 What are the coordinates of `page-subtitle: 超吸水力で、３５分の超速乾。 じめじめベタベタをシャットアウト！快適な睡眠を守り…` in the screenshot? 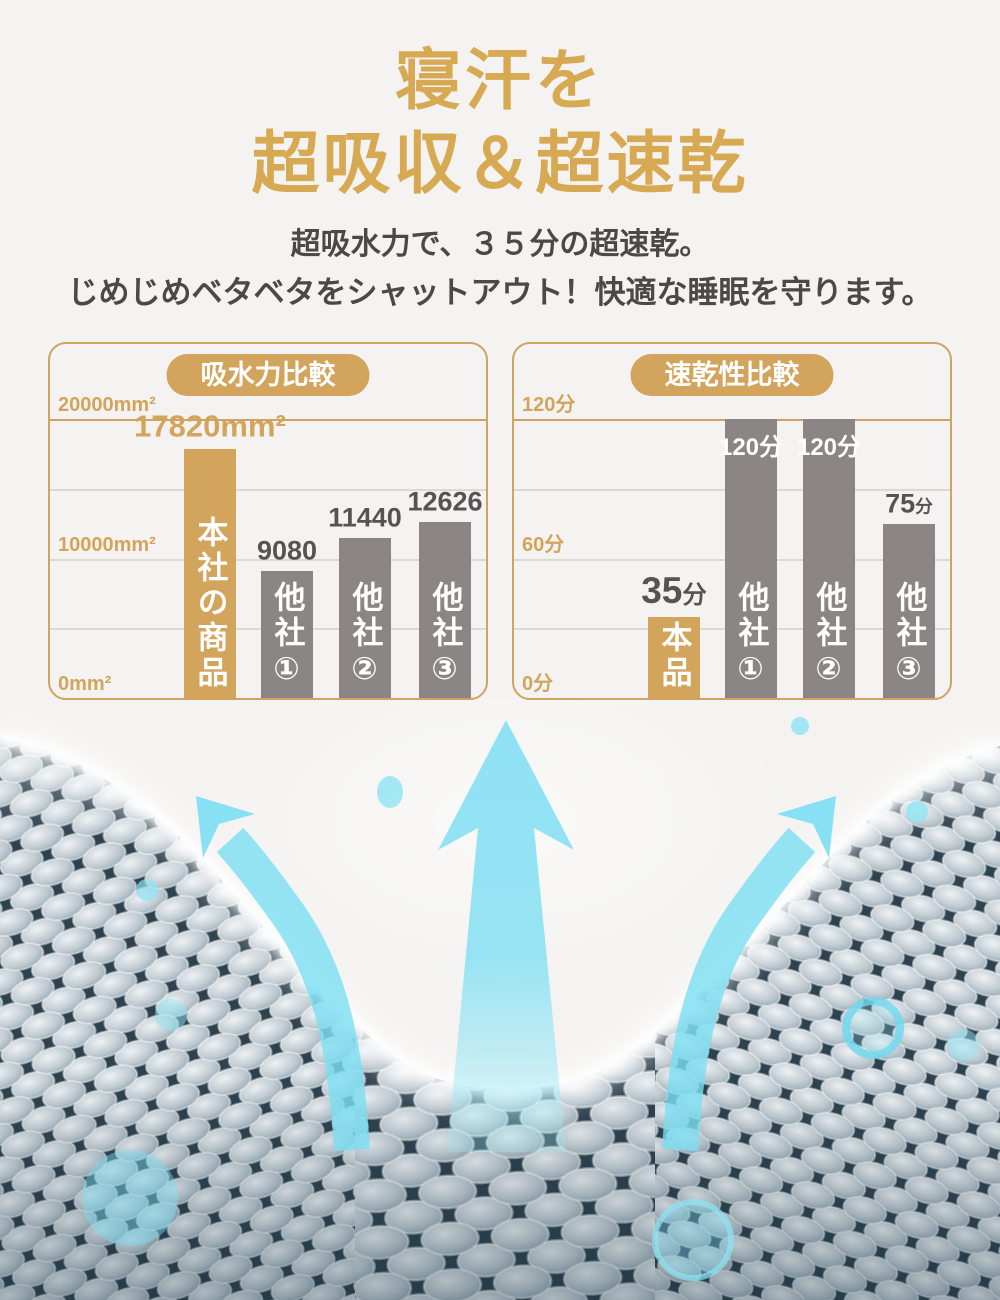 It's located at (500, 269).